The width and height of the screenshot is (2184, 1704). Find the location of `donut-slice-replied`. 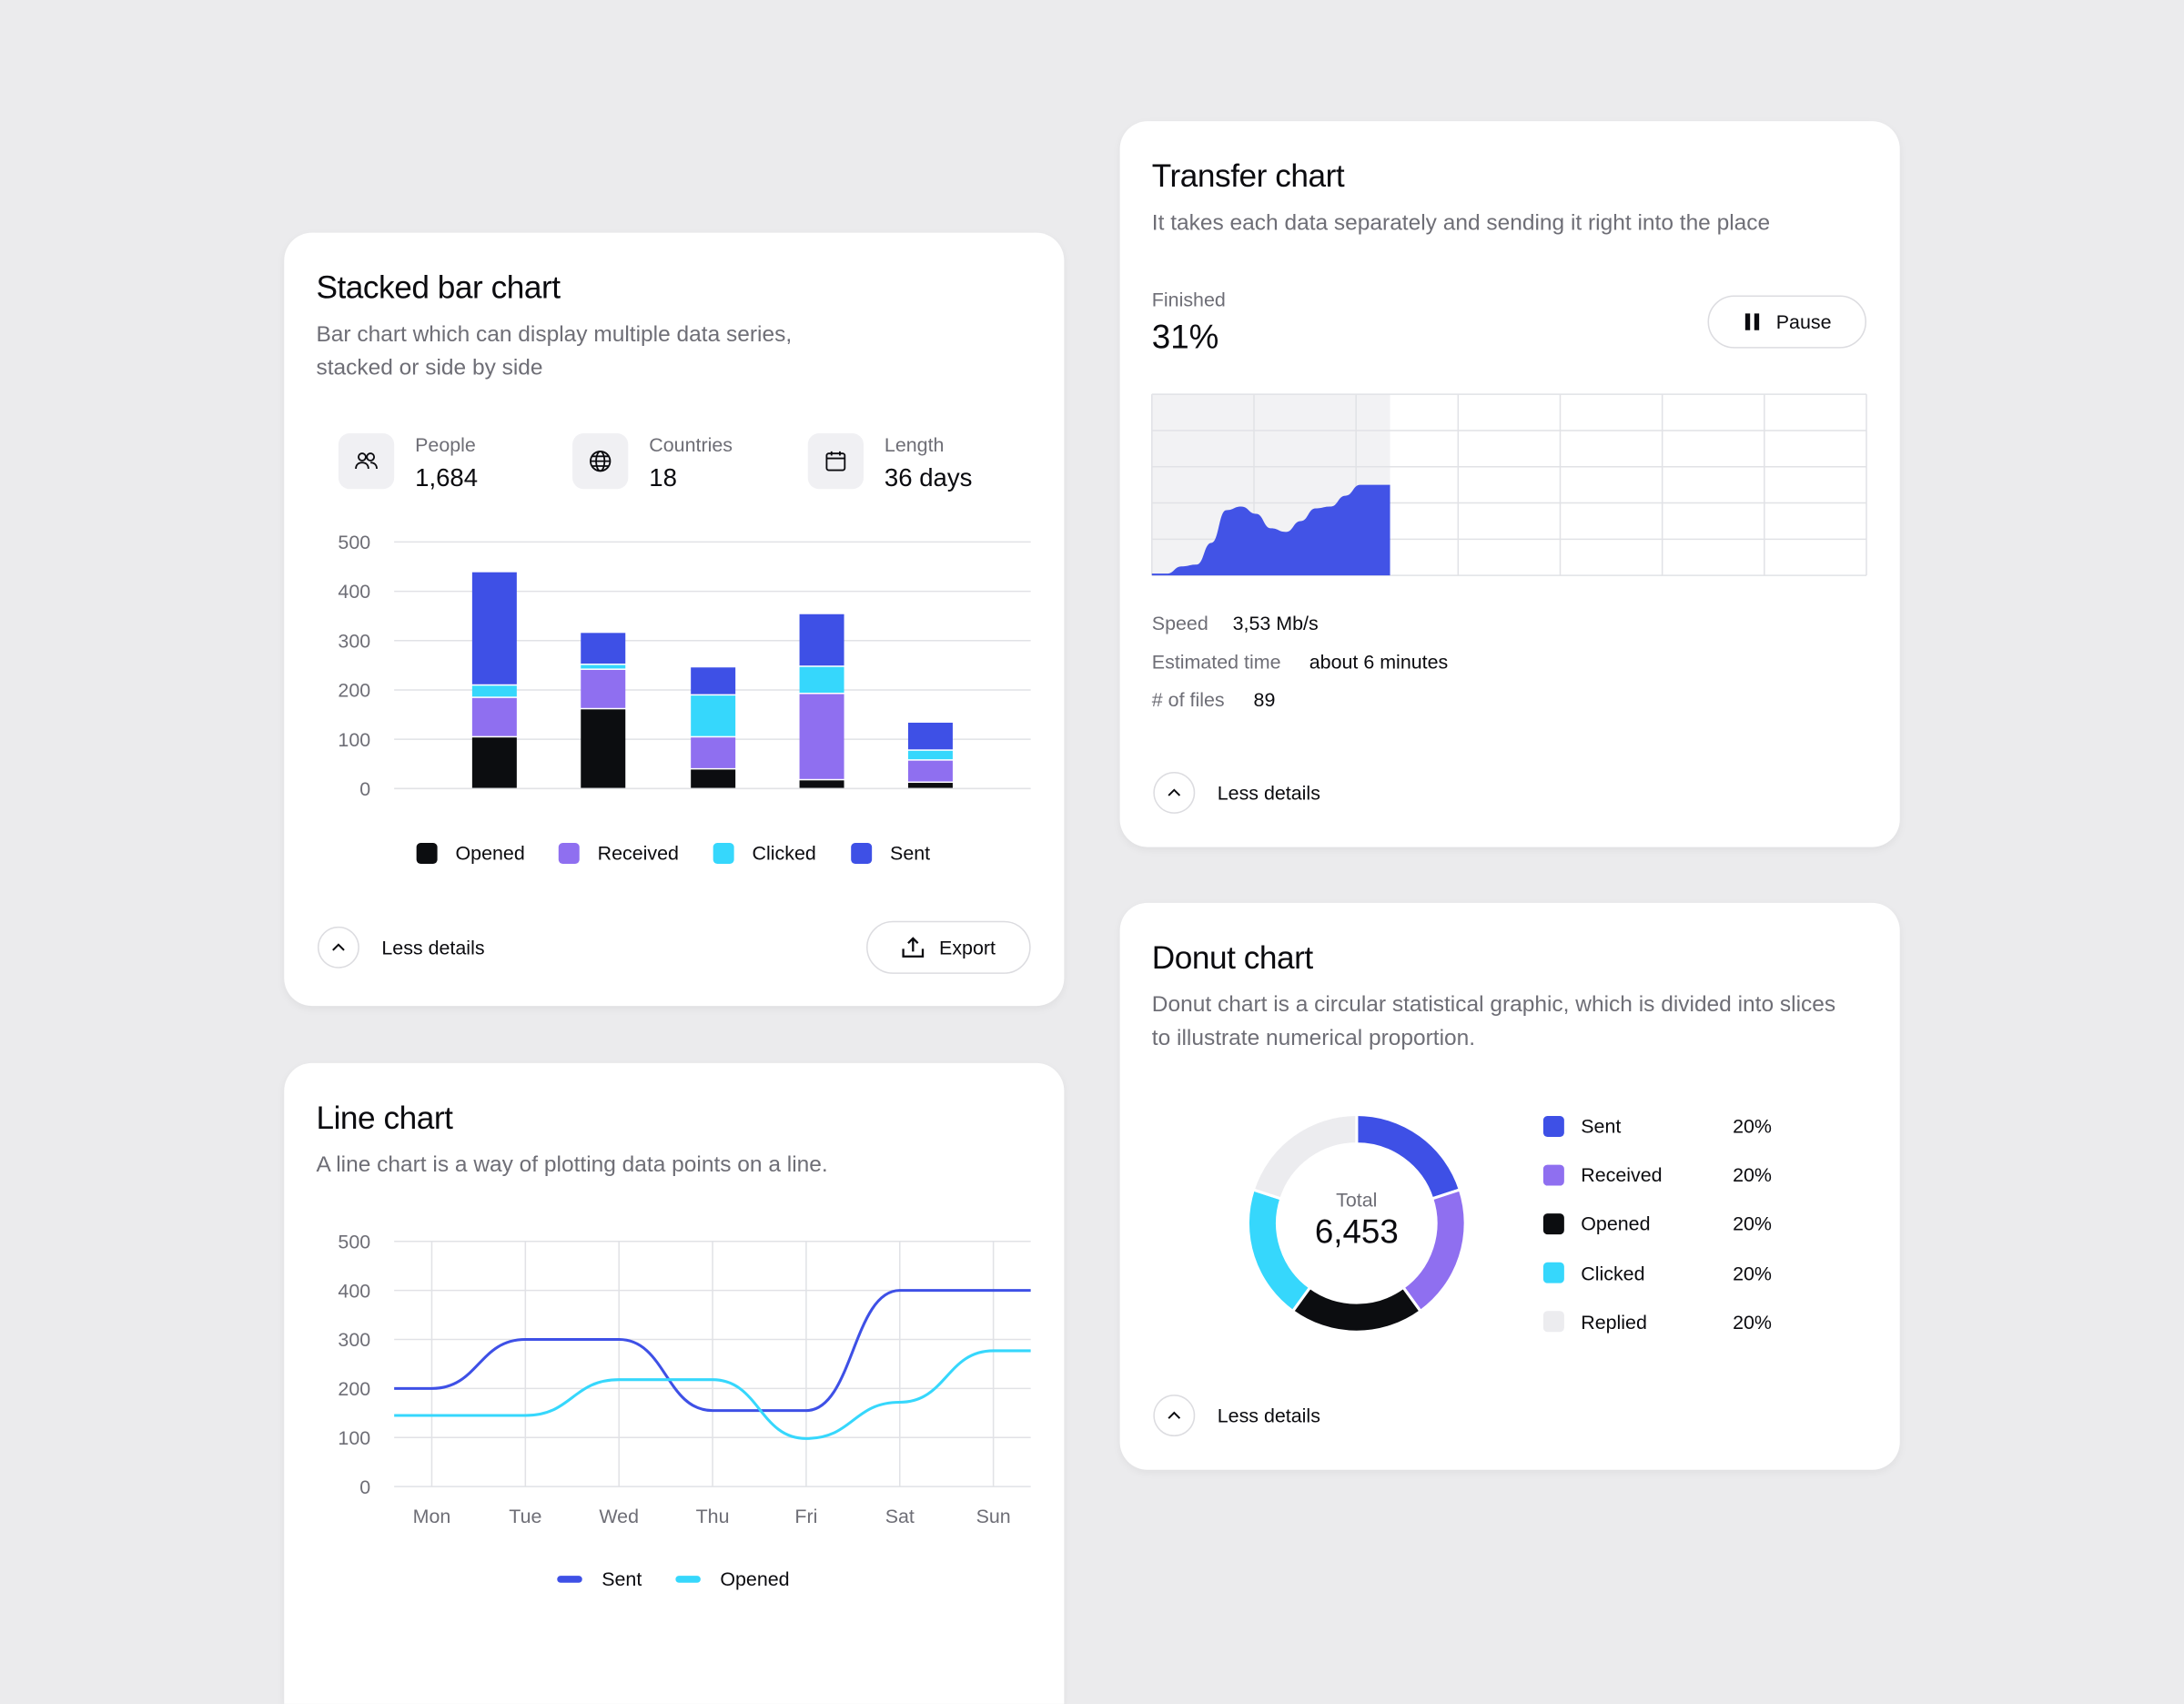

donut-slice-replied is located at coordinates (1305, 1156).